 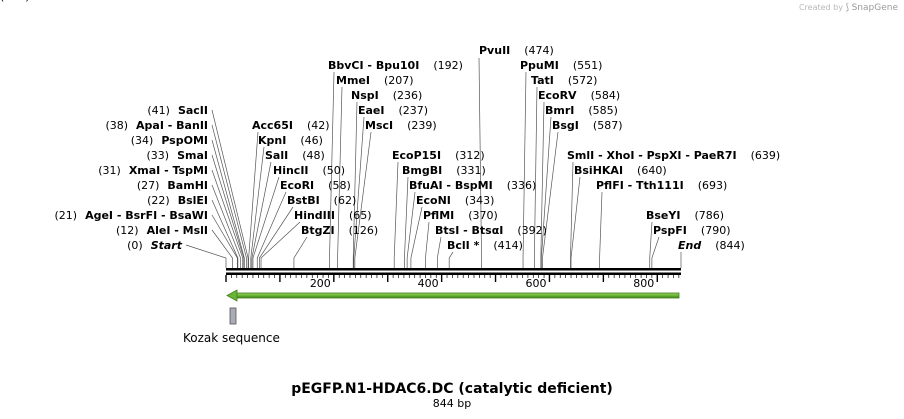 What do you see at coordinates (485, 245) in the screenshot?
I see `site-29: (414) BclI *` at bounding box center [485, 245].